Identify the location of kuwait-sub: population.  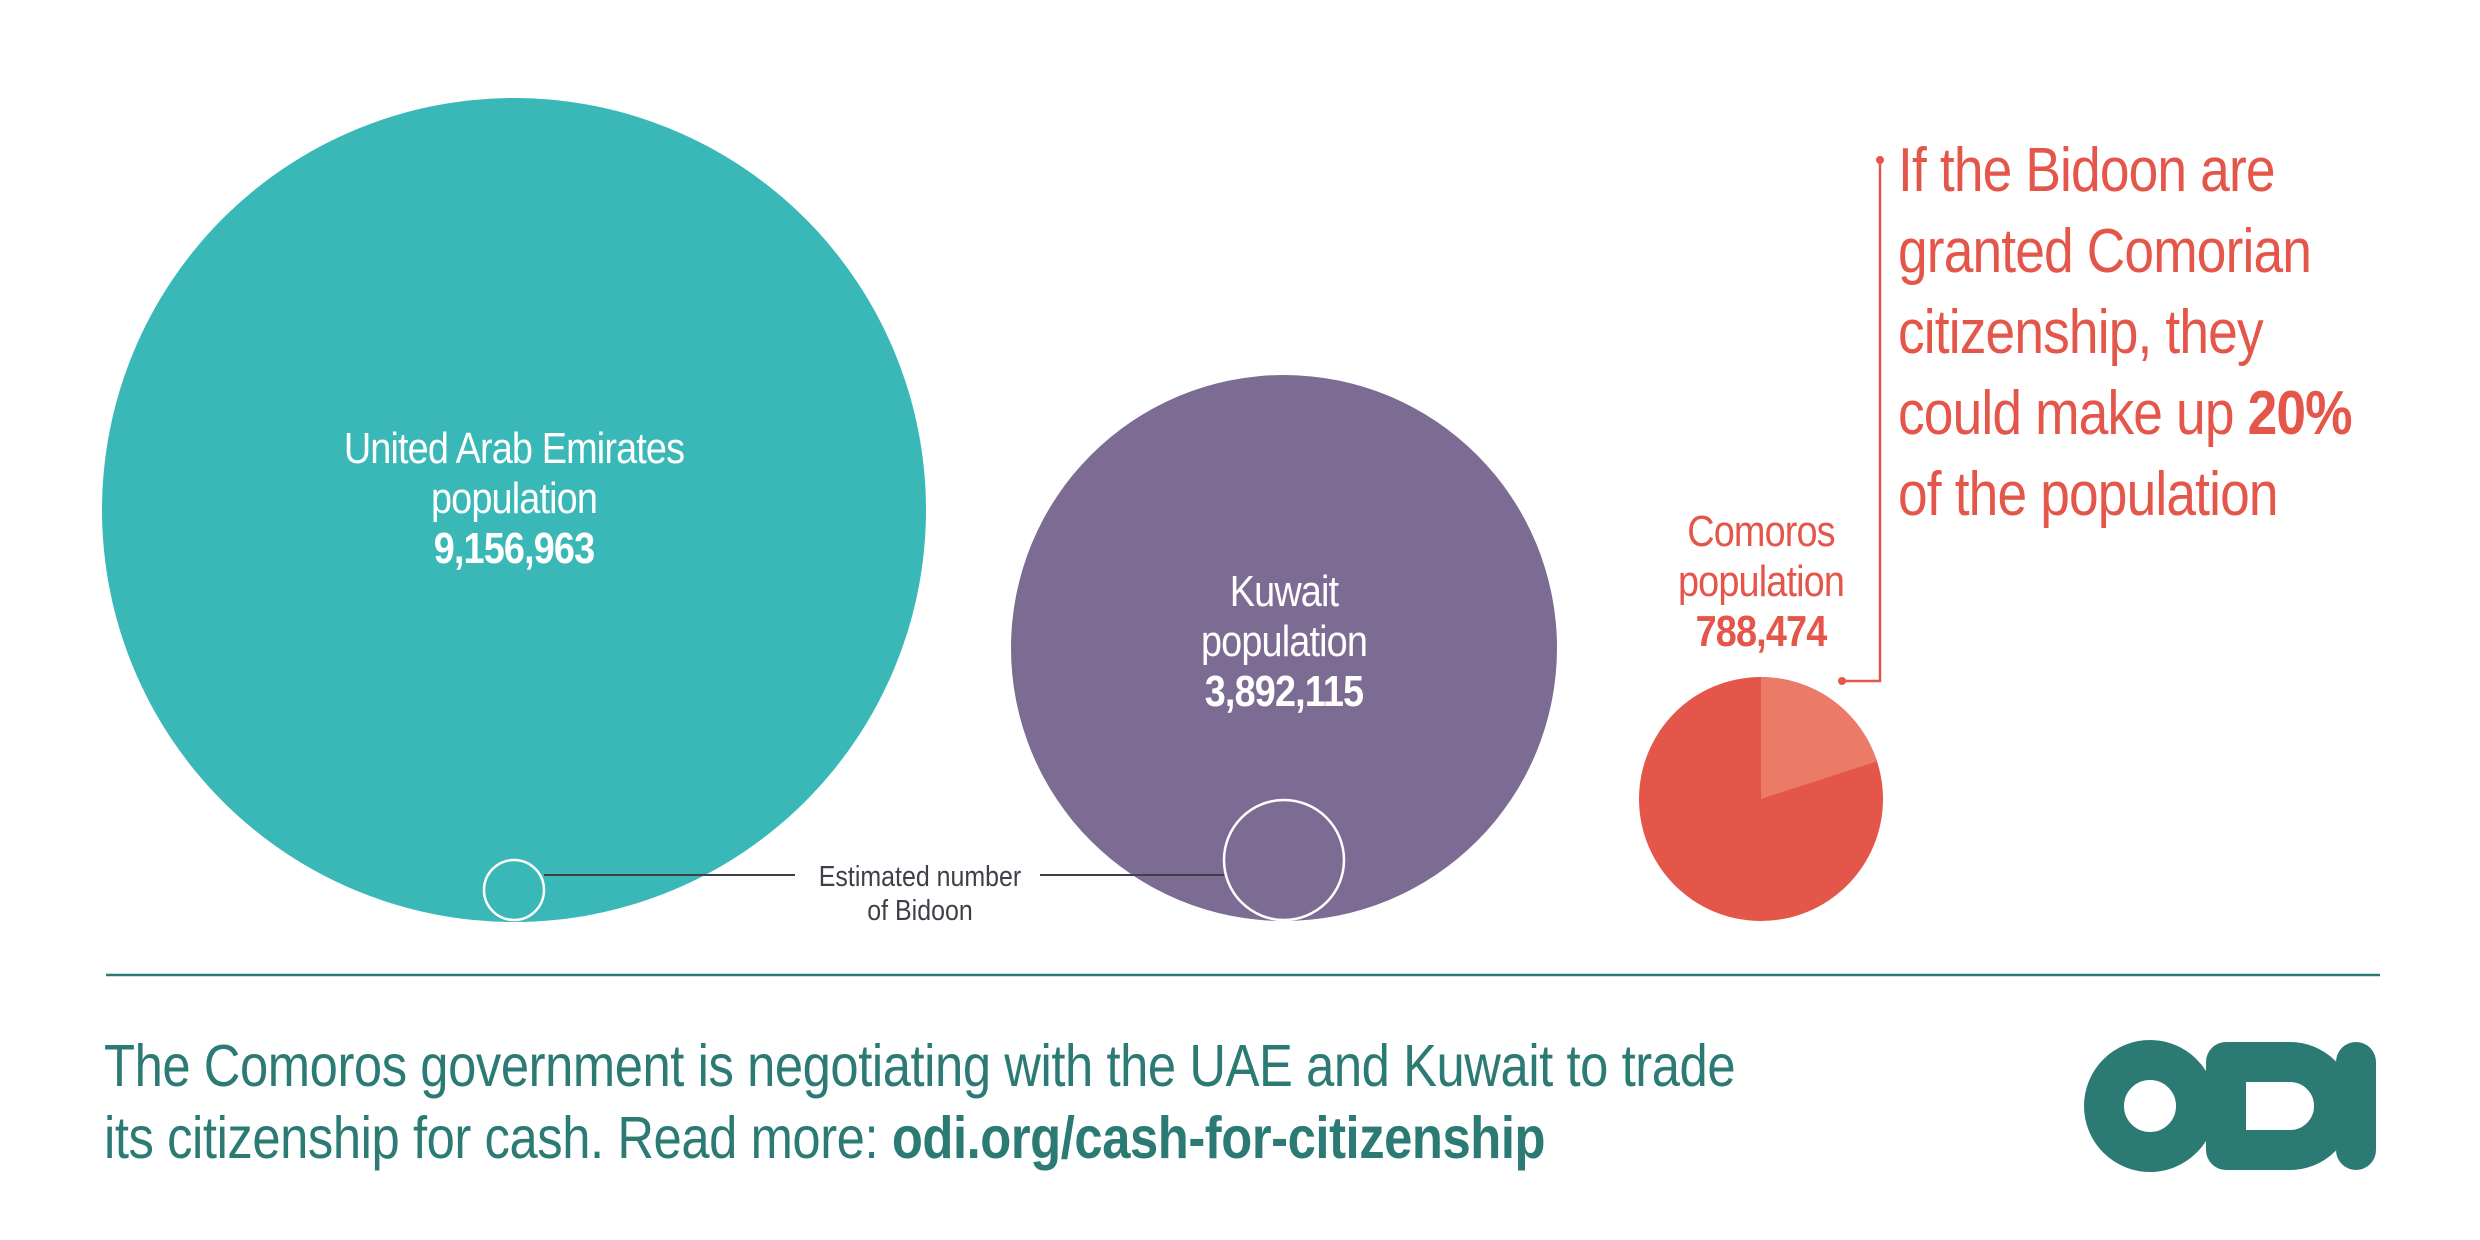
(1284, 641).